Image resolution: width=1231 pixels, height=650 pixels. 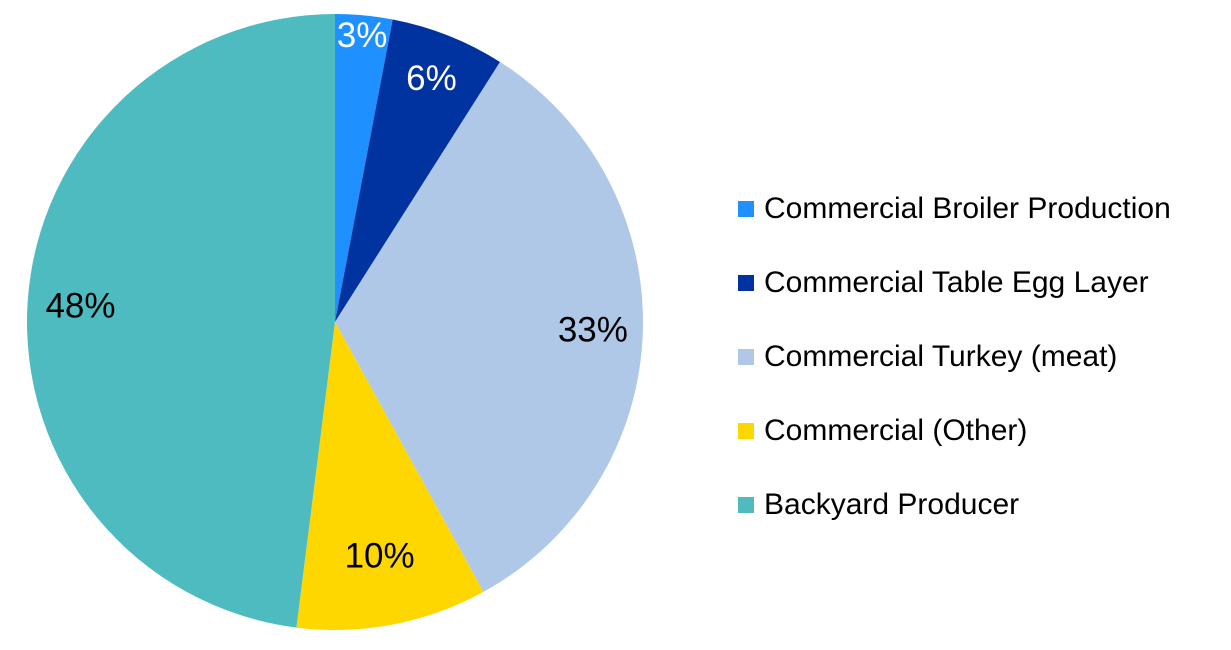 I want to click on legend-label: Commercial Broiler Production, so click(x=967, y=208).